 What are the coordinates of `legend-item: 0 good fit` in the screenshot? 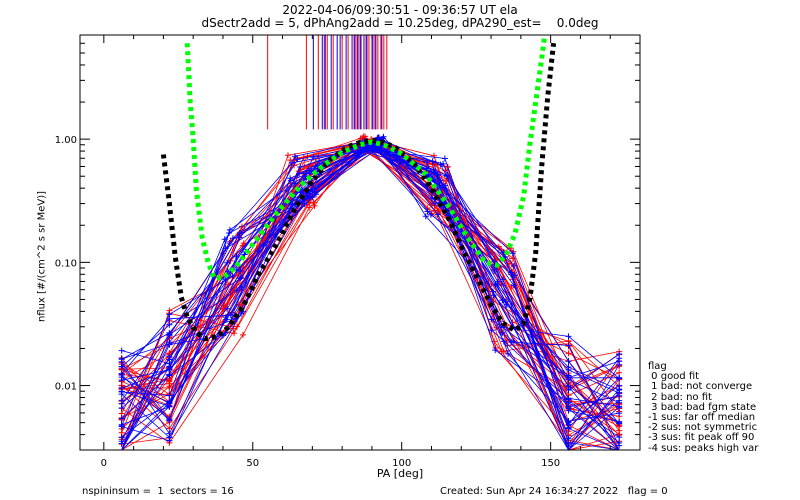 It's located at (674, 377).